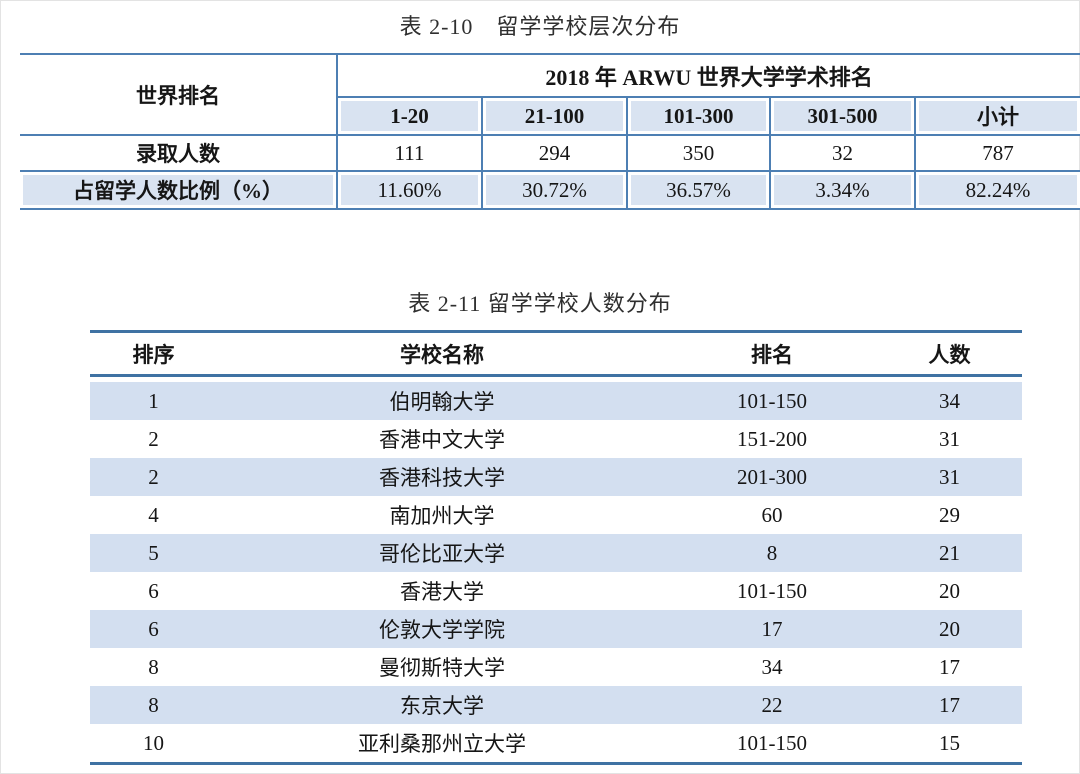  Describe the element at coordinates (442, 440) in the screenshot. I see `school-name-cell: 香港中文大学` at that location.